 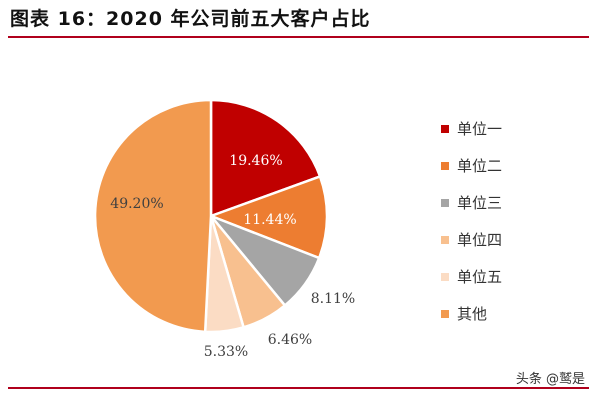 What do you see at coordinates (480, 240) in the screenshot?
I see `legend-label: 单位四` at bounding box center [480, 240].